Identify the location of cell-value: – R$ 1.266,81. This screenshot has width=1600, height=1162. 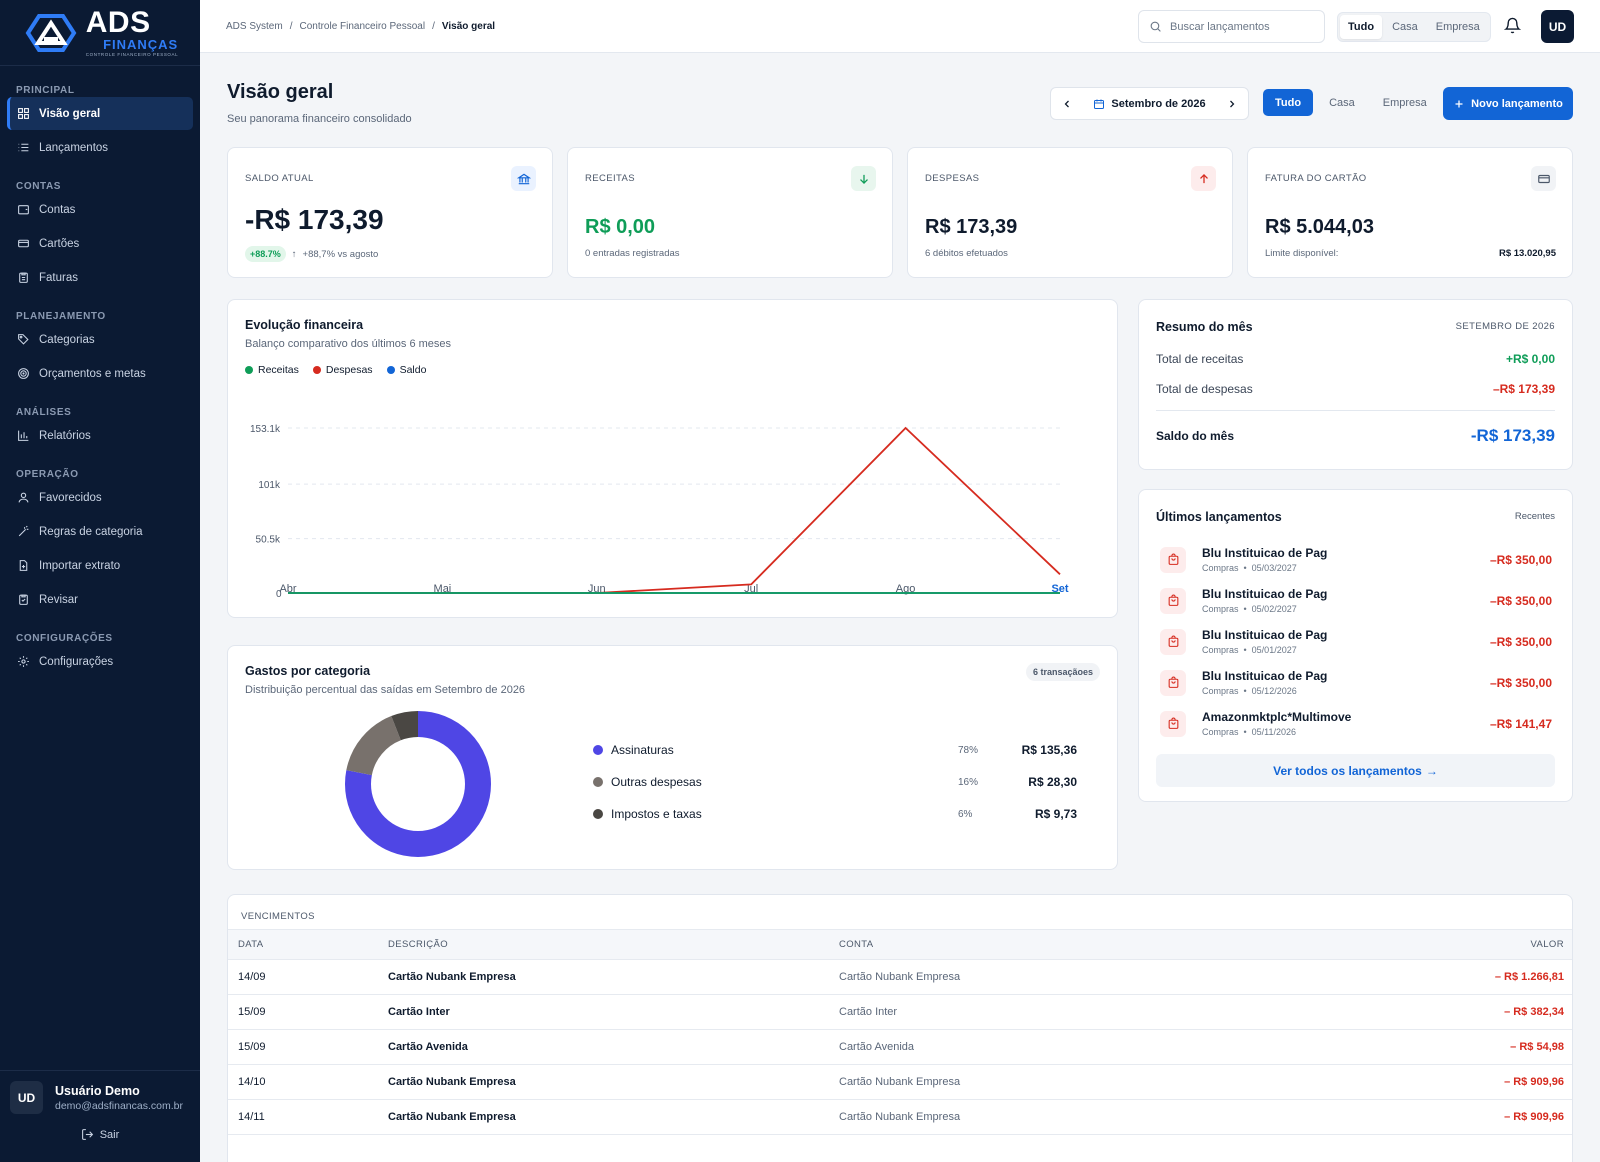
(1529, 977).